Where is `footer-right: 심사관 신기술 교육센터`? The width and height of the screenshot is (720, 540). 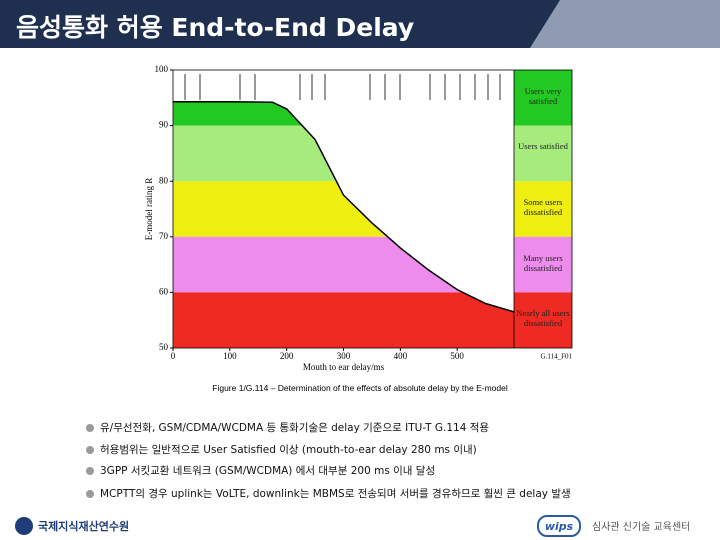
footer-right: 심사관 신기술 교육센터 is located at coordinates (641, 527).